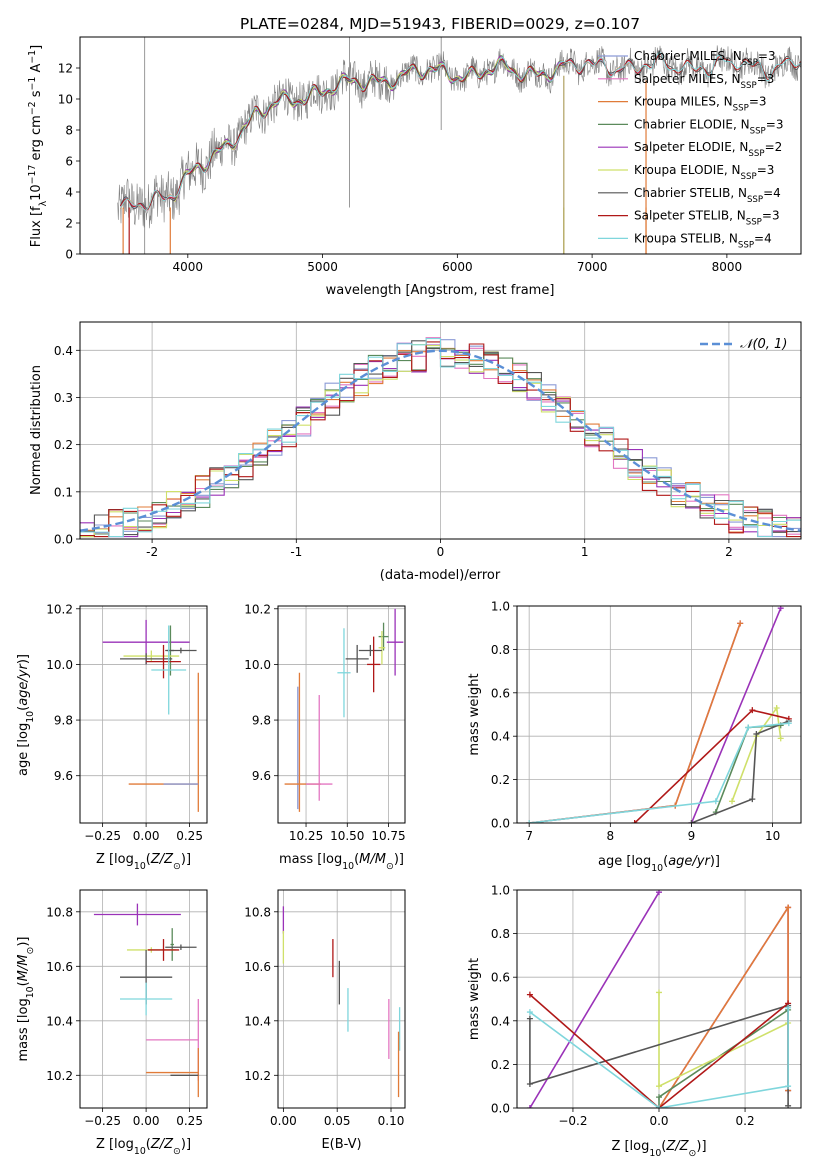  What do you see at coordinates (704, 172) in the screenshot?
I see `legend-entry: Kroupa ELODIE, NSSP=3` at bounding box center [704, 172].